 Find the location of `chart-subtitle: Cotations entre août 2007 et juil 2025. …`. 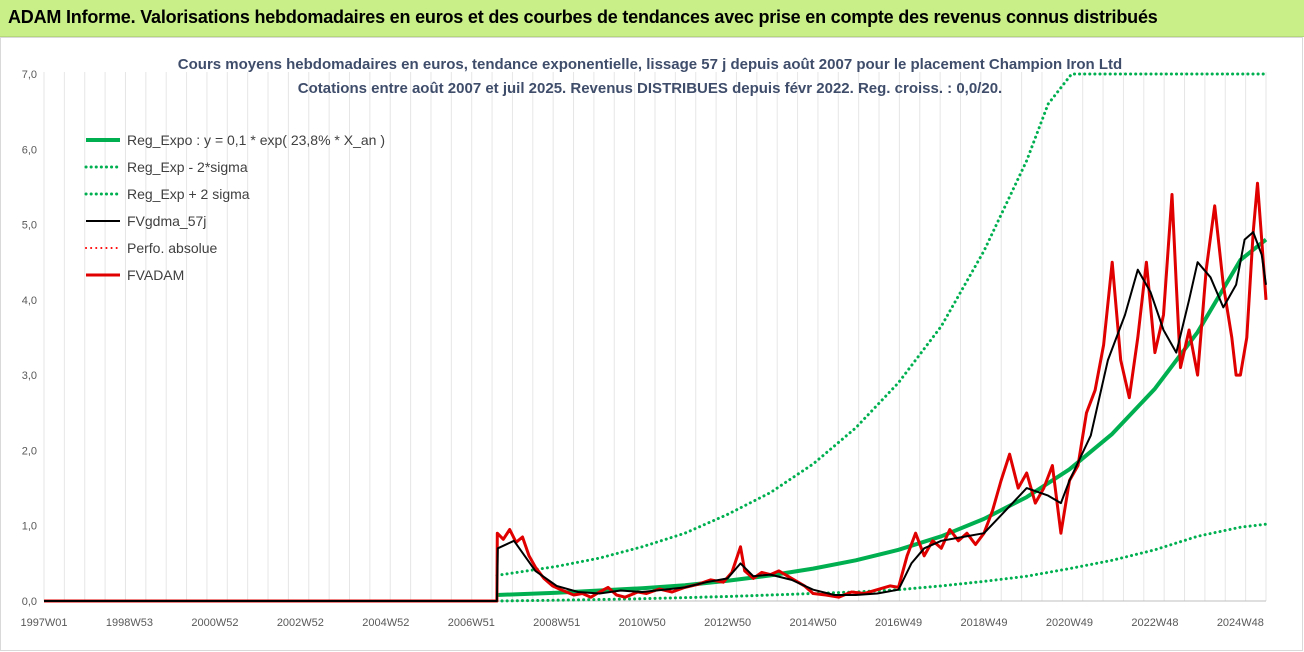

chart-subtitle: Cotations entre août 2007 et juil 2025. … is located at coordinates (650, 88).